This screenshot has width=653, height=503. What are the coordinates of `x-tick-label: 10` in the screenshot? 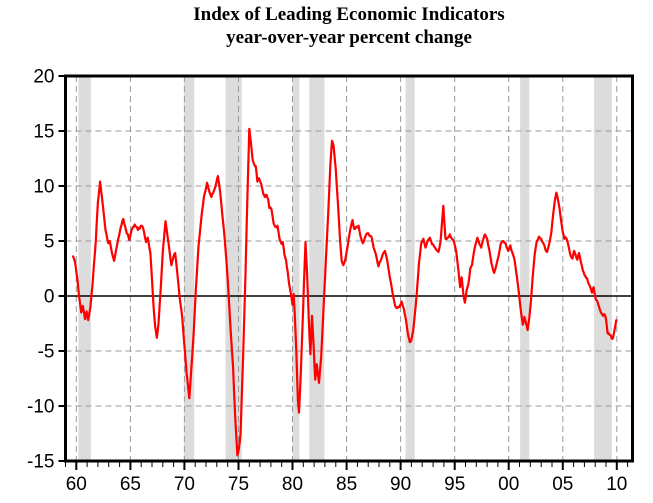 It's located at (616, 484).